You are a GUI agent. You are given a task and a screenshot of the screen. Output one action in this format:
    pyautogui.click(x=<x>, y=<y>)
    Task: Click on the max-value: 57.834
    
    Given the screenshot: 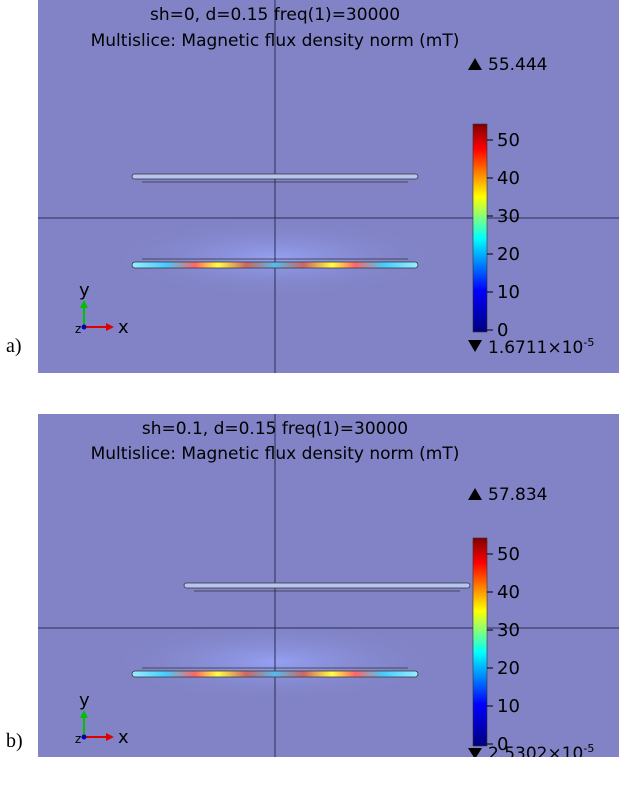 What is the action you would take?
    pyautogui.click(x=517, y=495)
    